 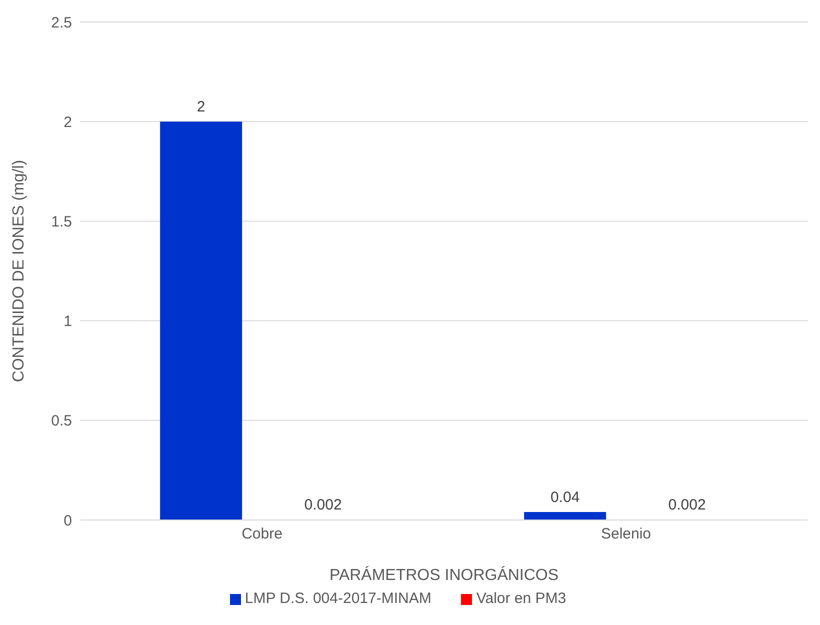 I want to click on y-tick-label: 2, so click(x=68, y=122).